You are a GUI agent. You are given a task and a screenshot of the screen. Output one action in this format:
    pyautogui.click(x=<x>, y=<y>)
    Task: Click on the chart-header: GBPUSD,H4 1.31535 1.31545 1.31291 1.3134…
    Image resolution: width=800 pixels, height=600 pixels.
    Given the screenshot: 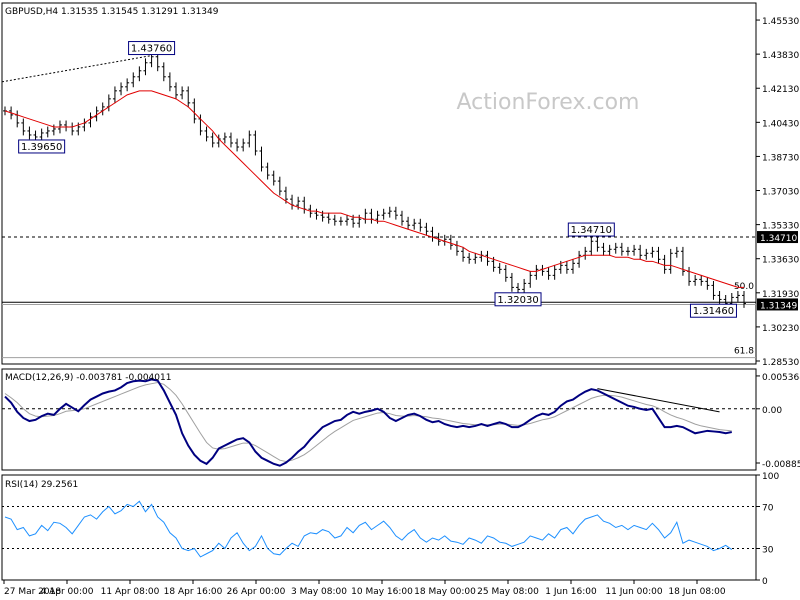 What is the action you would take?
    pyautogui.click(x=112, y=12)
    